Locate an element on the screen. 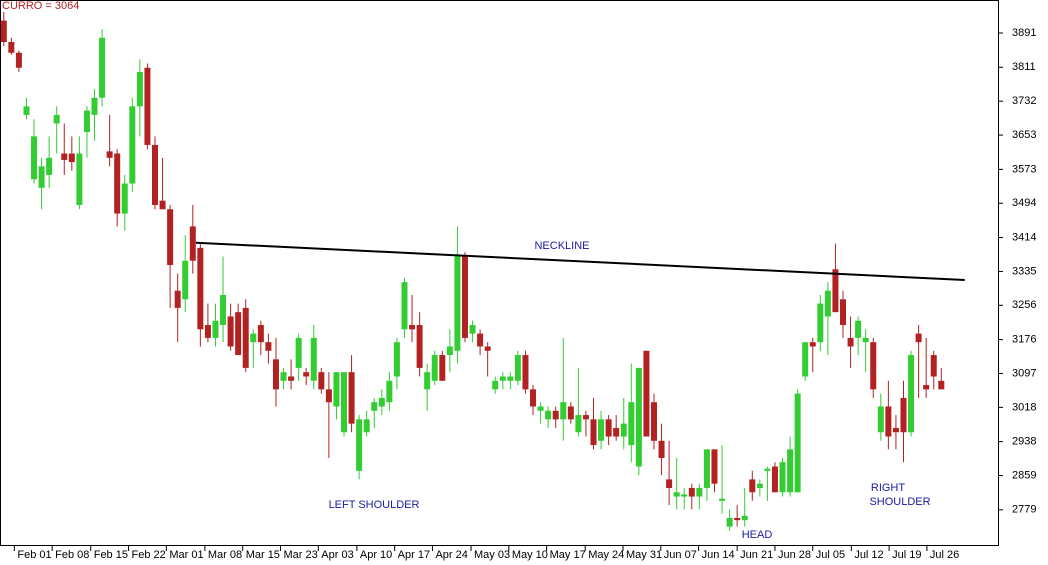  x-tick-label: Jul 05 is located at coordinates (830, 555).